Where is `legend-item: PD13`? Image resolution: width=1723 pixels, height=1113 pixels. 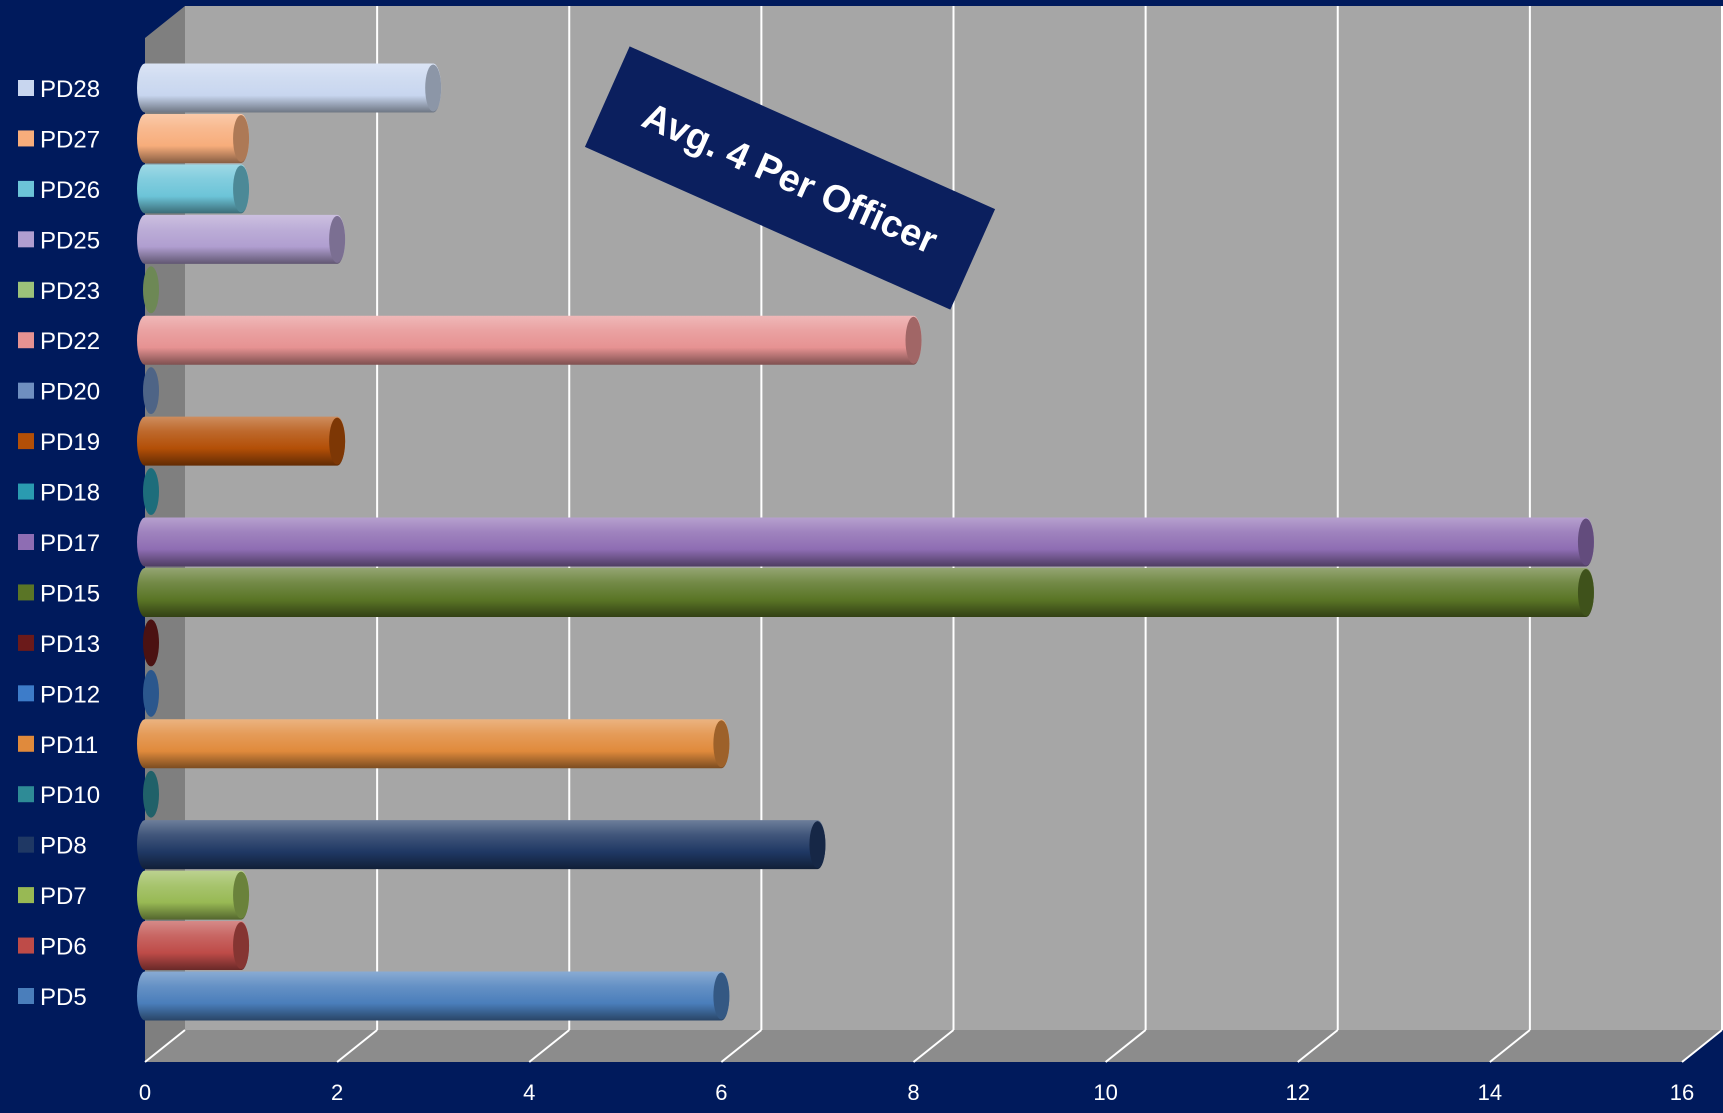 legend-item: PD13 is located at coordinates (59, 644).